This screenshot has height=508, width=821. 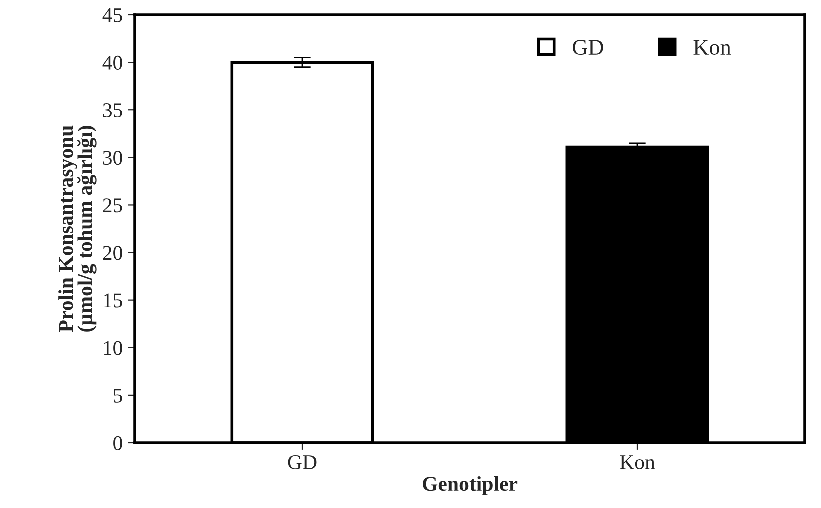 What do you see at coordinates (588, 48) in the screenshot?
I see `legend-label: GD` at bounding box center [588, 48].